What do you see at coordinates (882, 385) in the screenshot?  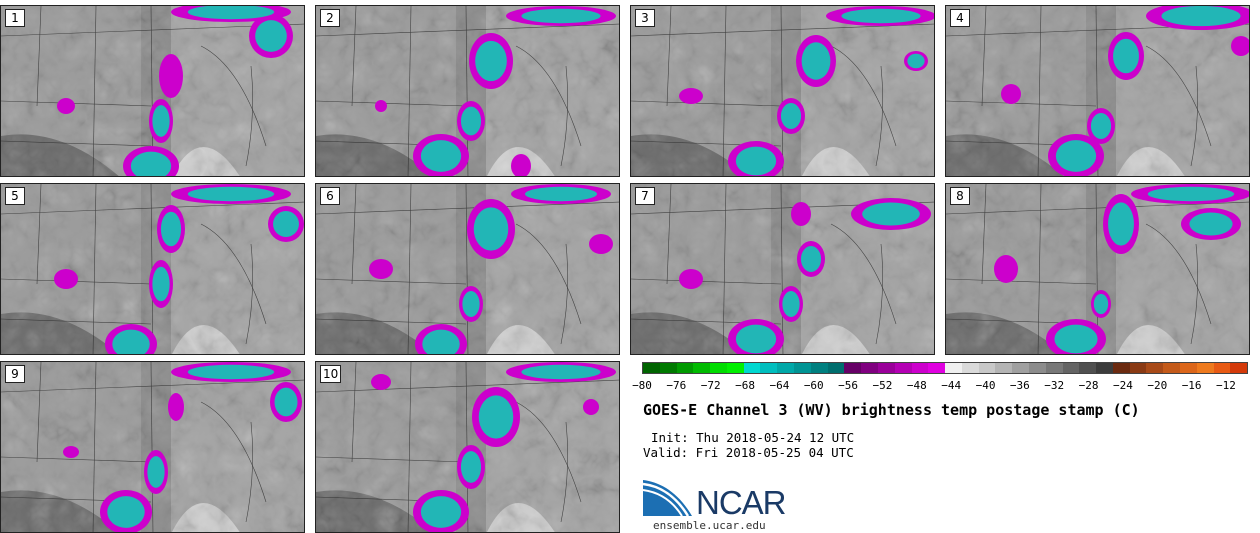 I see `colorbar-tick-label: −52` at bounding box center [882, 385].